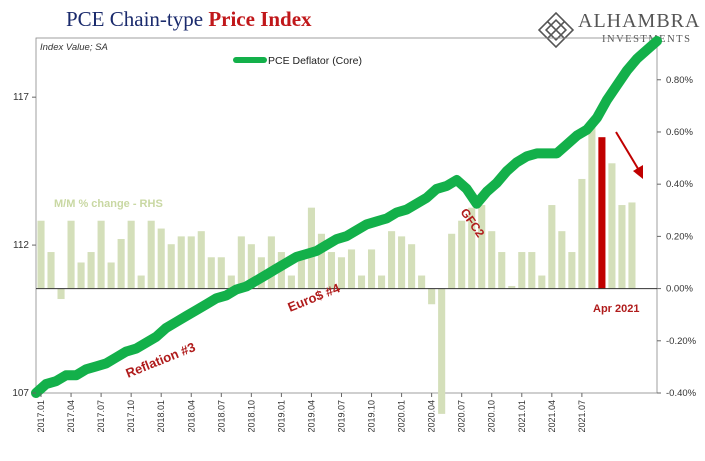  What do you see at coordinates (639, 21) in the screenshot?
I see `logo-brand: ALHAMBRA` at bounding box center [639, 21].